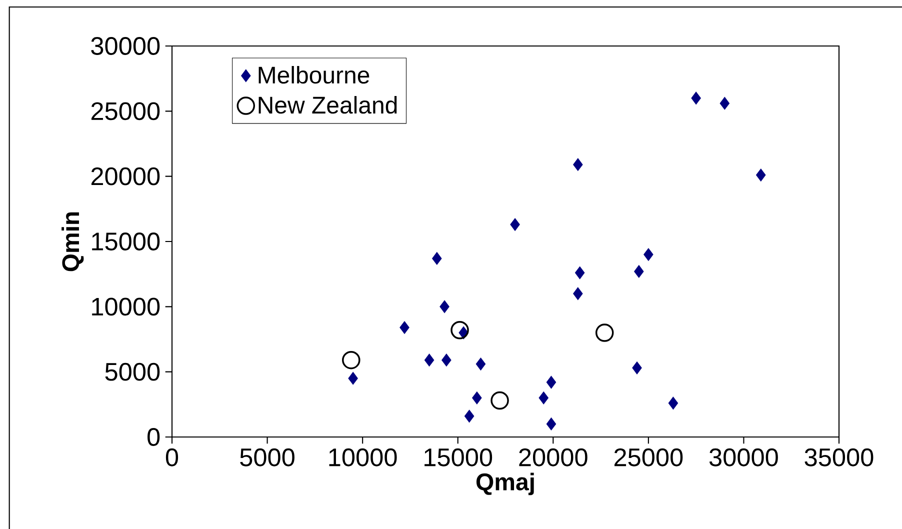  Describe the element at coordinates (125, 176) in the screenshot. I see `y-tick-label: 20000` at that location.